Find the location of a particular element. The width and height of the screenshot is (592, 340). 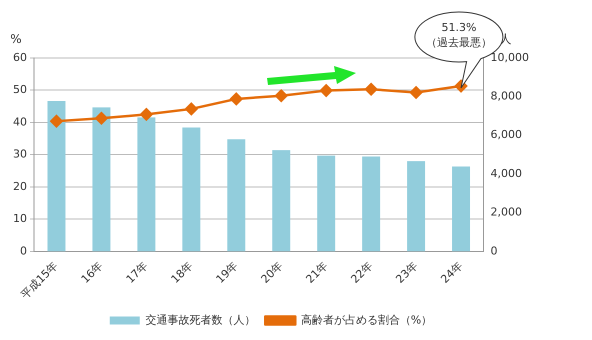

y2-tick-label: 2,000 is located at coordinates (506, 212).